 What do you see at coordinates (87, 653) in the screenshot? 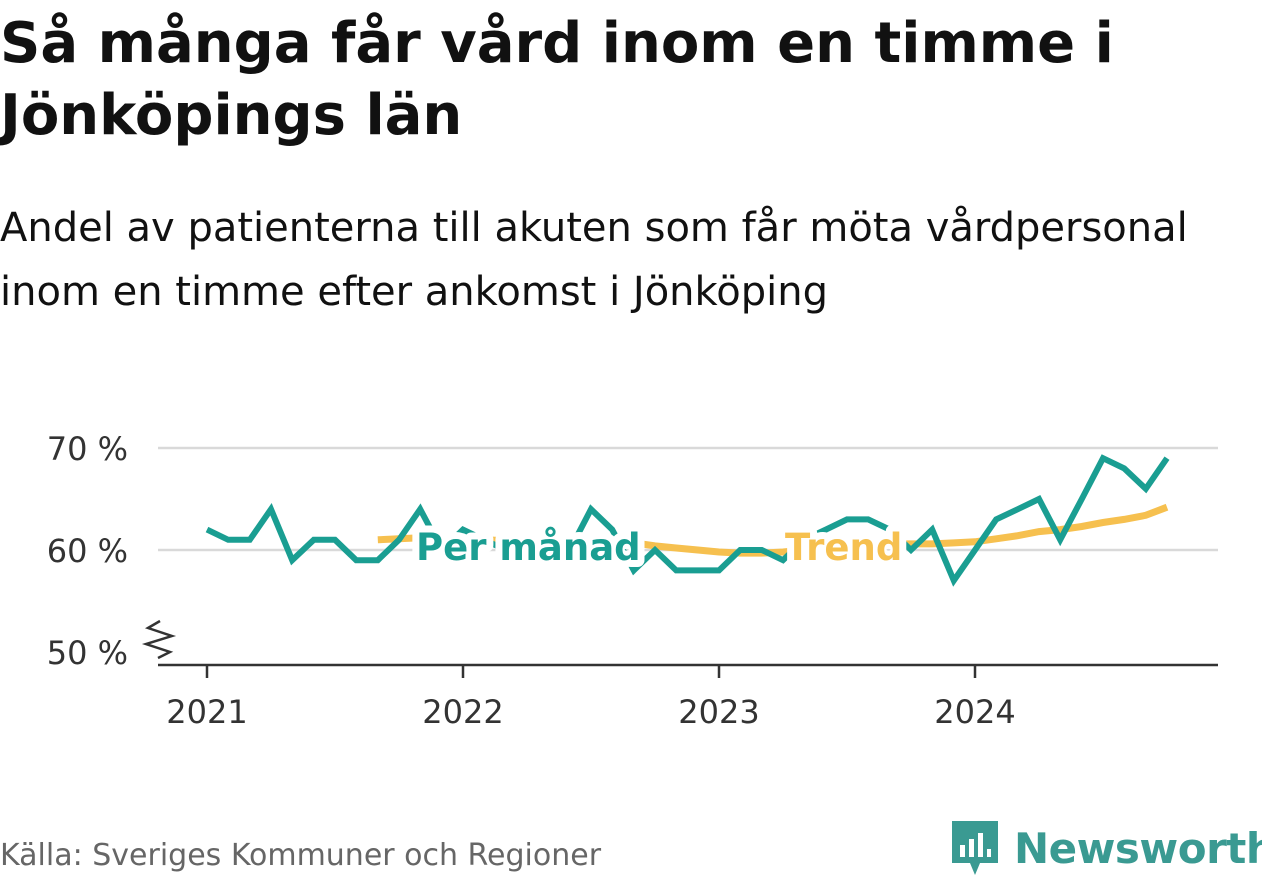
I see `y-tick-label: 50 %` at bounding box center [87, 653].